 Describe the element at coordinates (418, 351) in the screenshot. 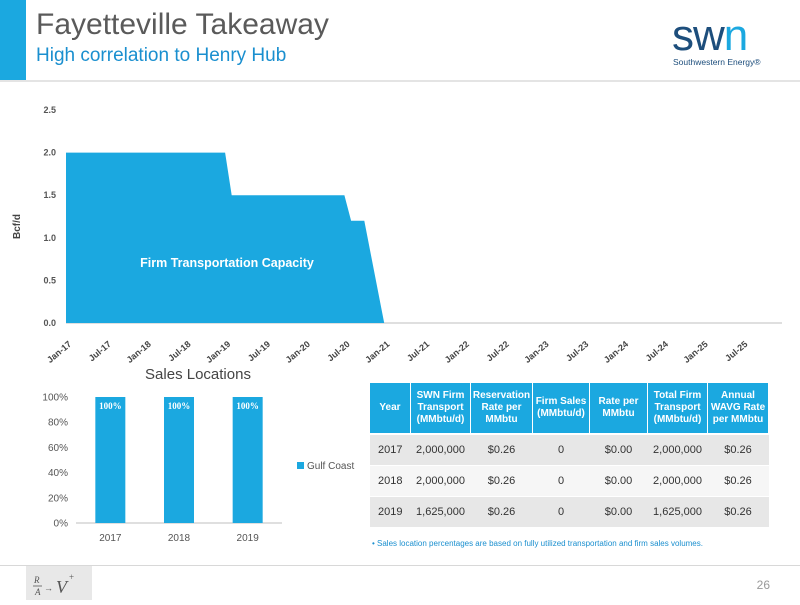

I see `x-tick-label: Jul-21` at that location.